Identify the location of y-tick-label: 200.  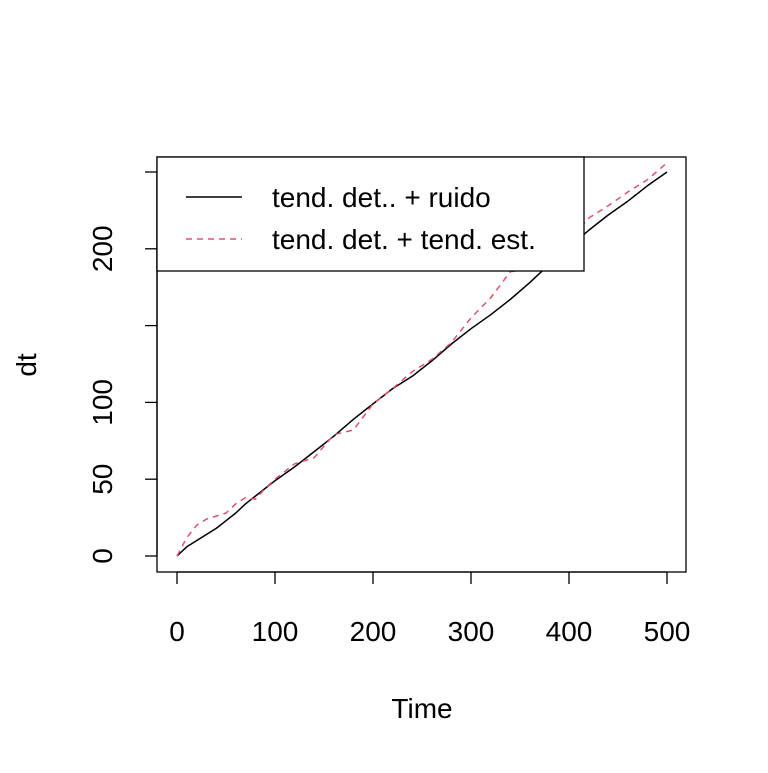
(102, 248).